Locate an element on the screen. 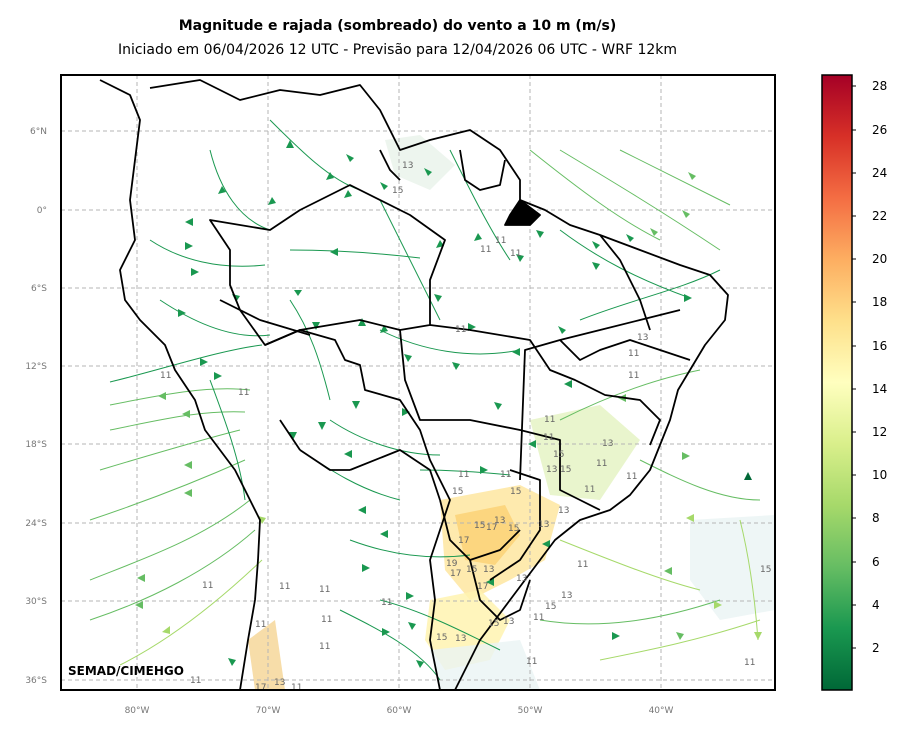 The width and height of the screenshot is (909, 735). colorbar-tick: 28 is located at coordinates (879, 86).